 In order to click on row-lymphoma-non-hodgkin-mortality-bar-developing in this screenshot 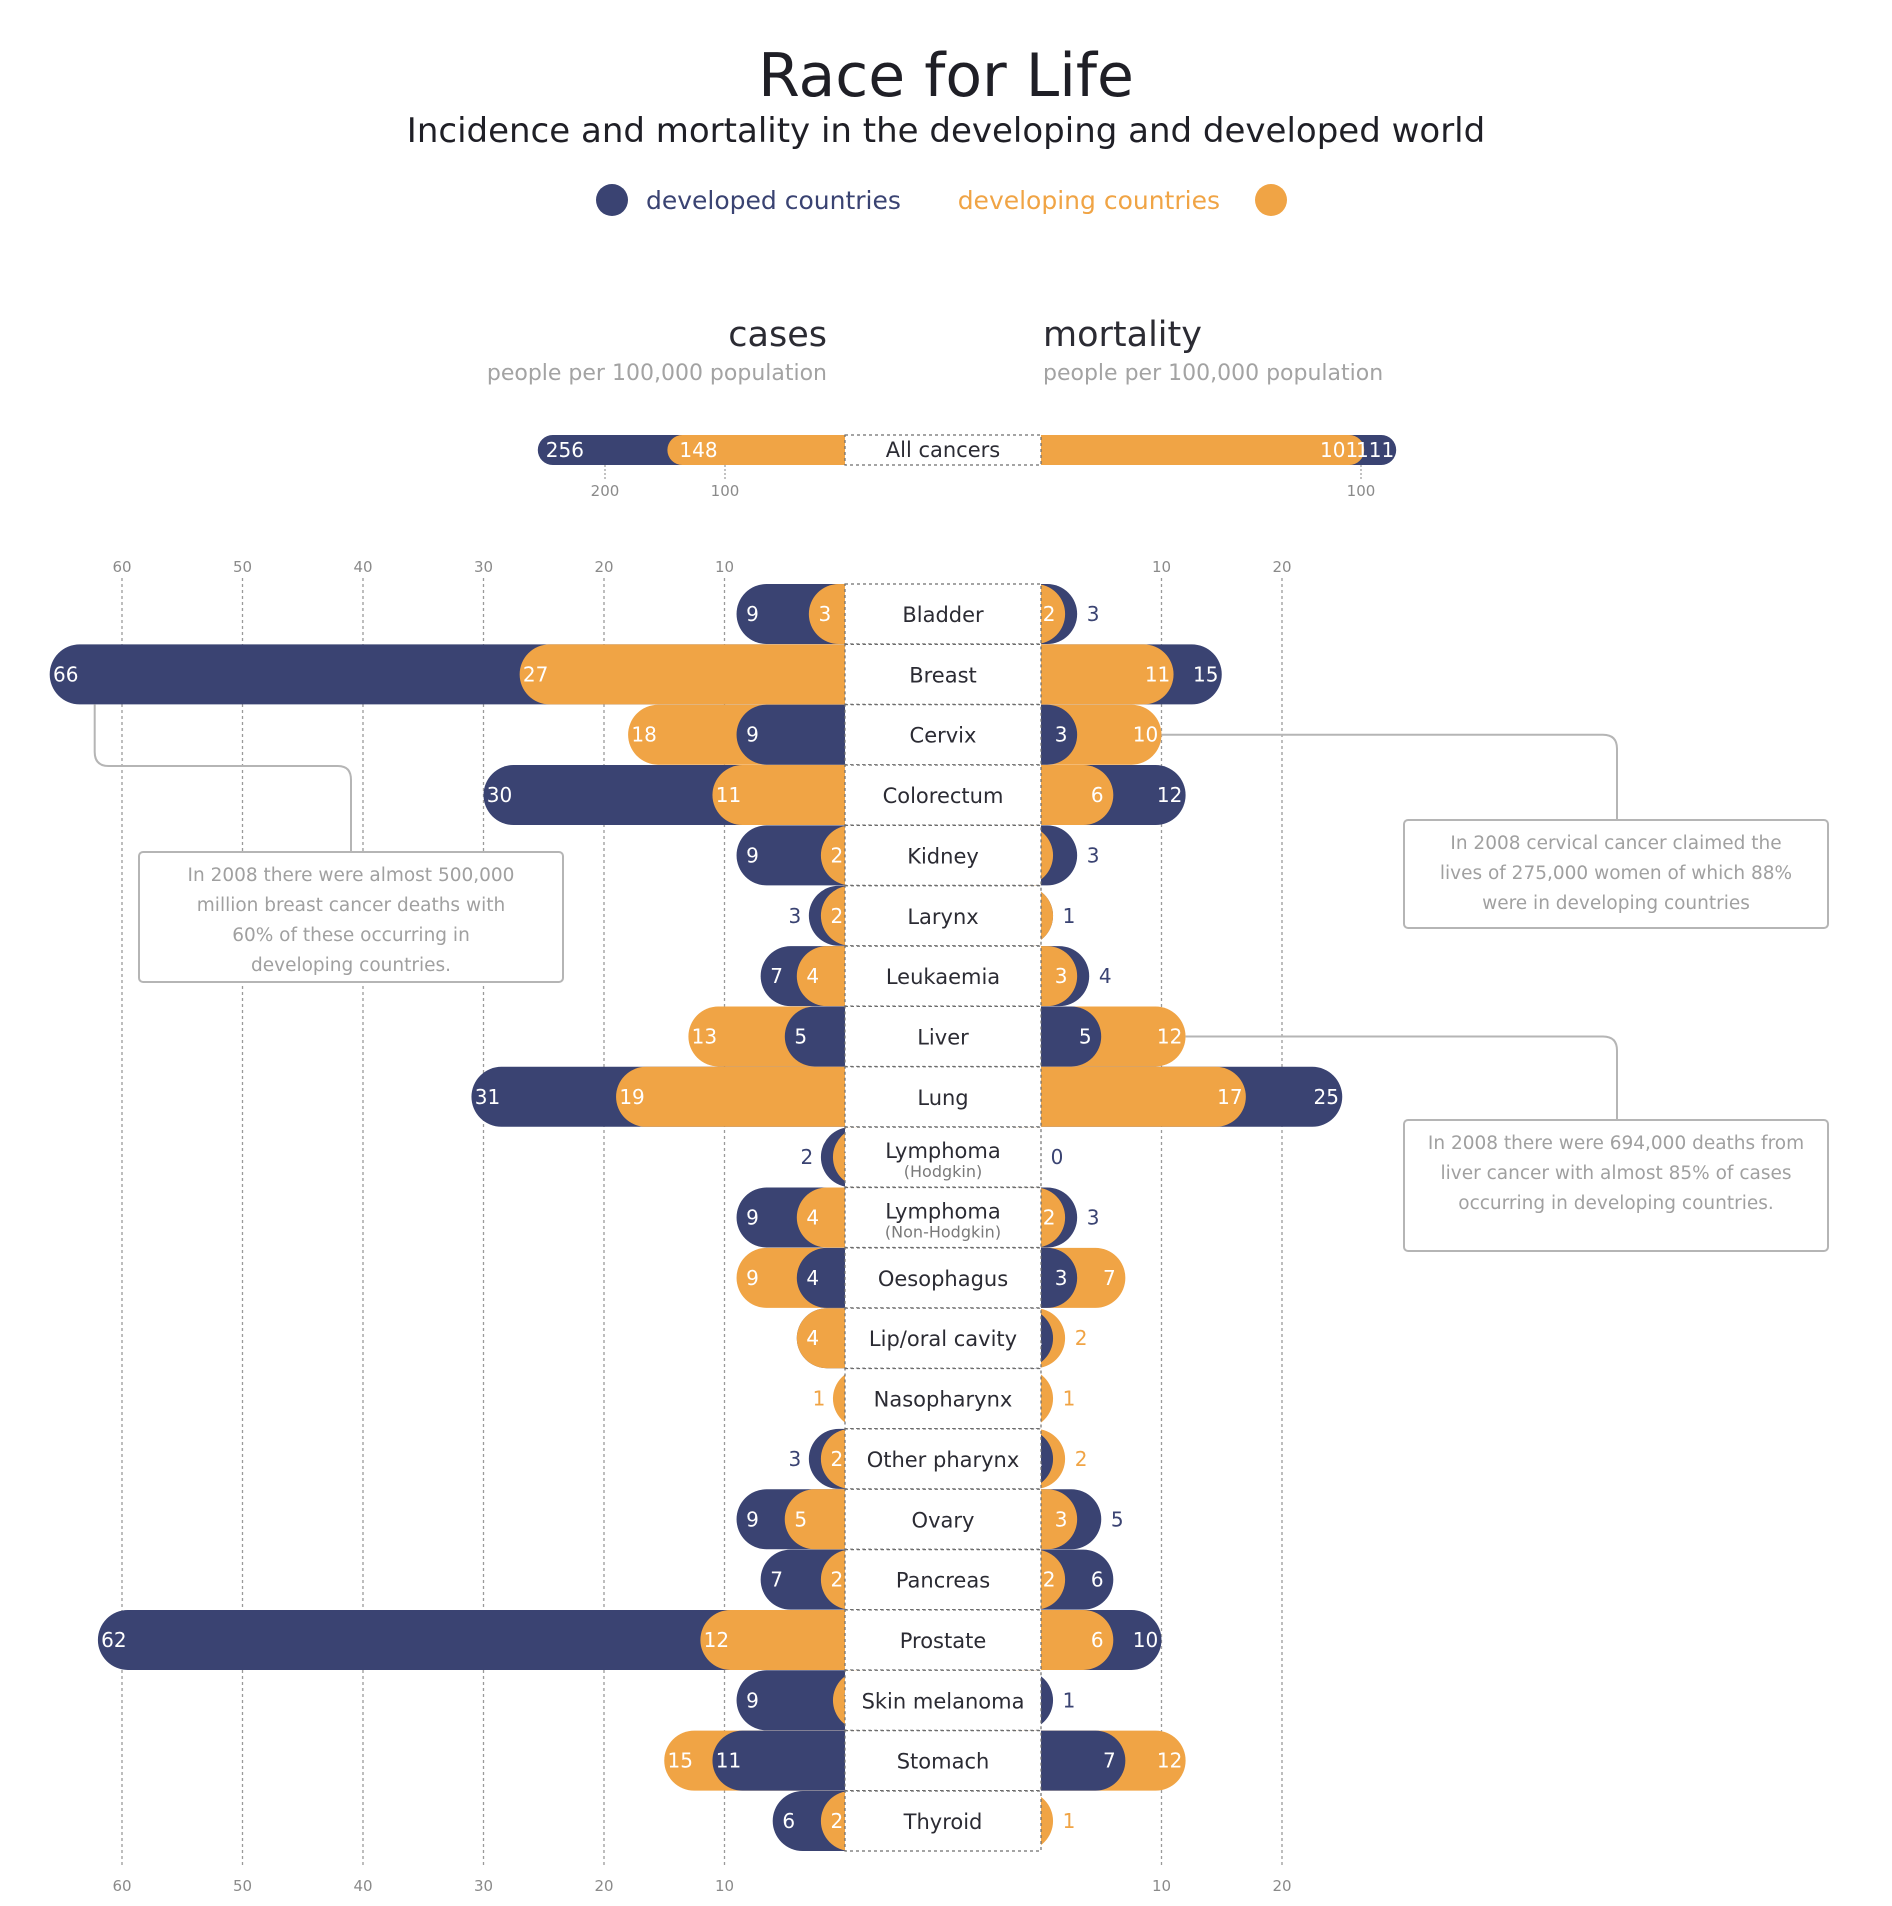, I will do `click(1050, 1217)`.